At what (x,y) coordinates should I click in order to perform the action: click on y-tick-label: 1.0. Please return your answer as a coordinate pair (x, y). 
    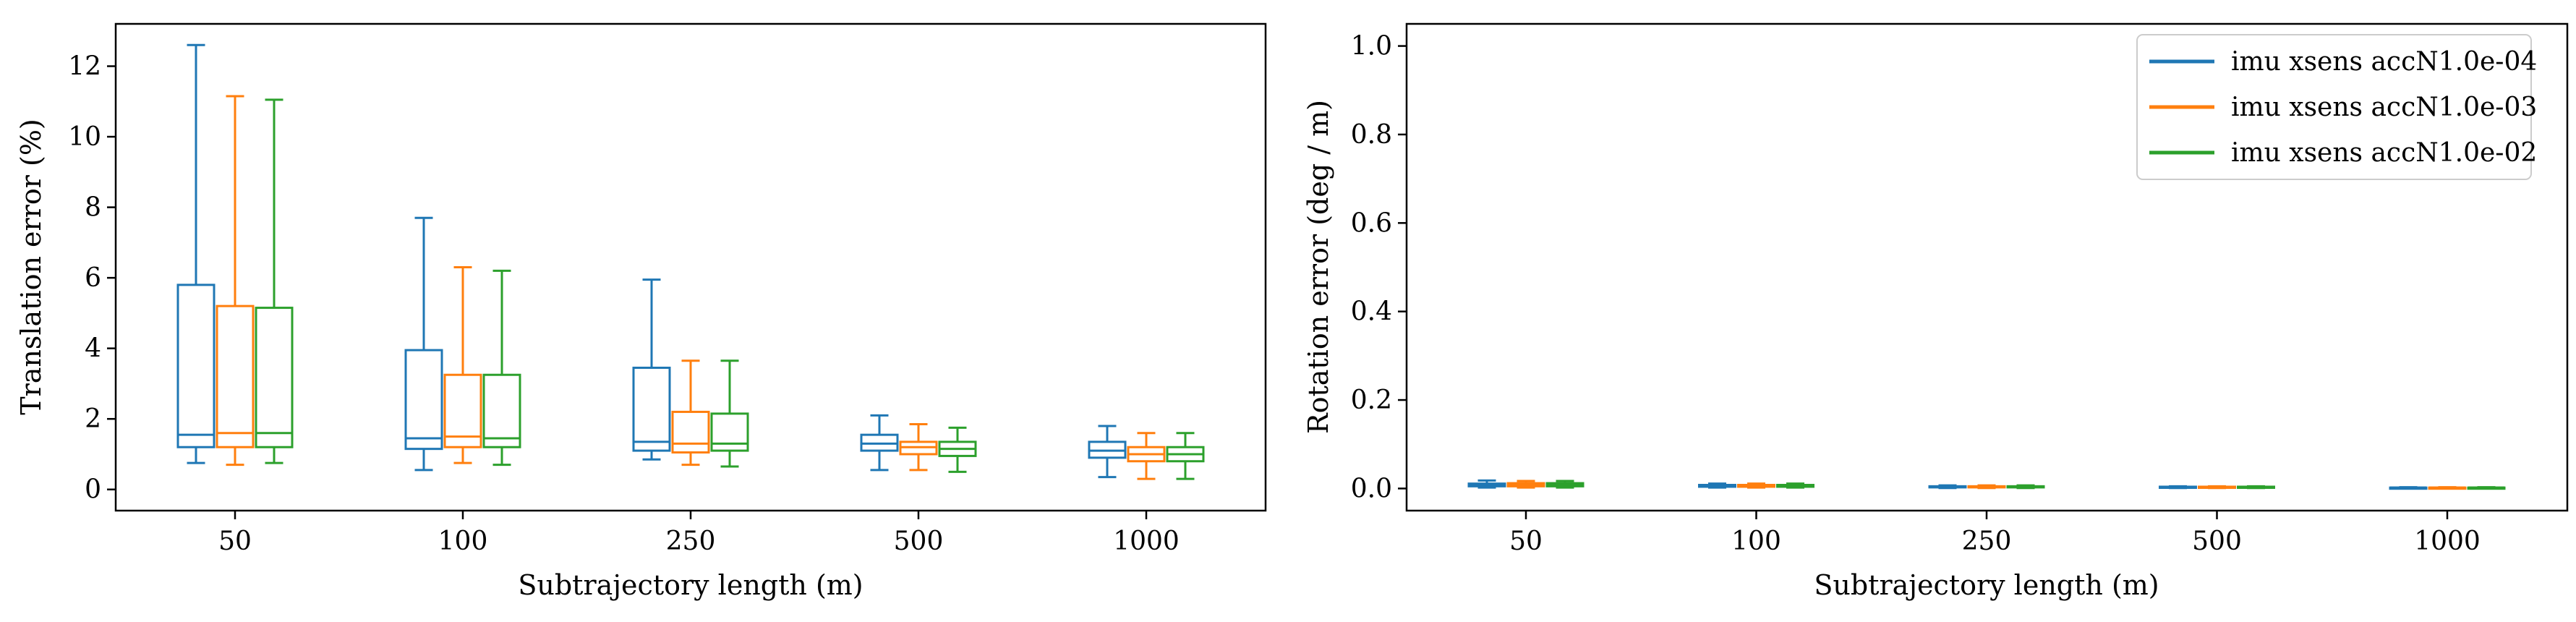
    Looking at the image, I should click on (1372, 46).